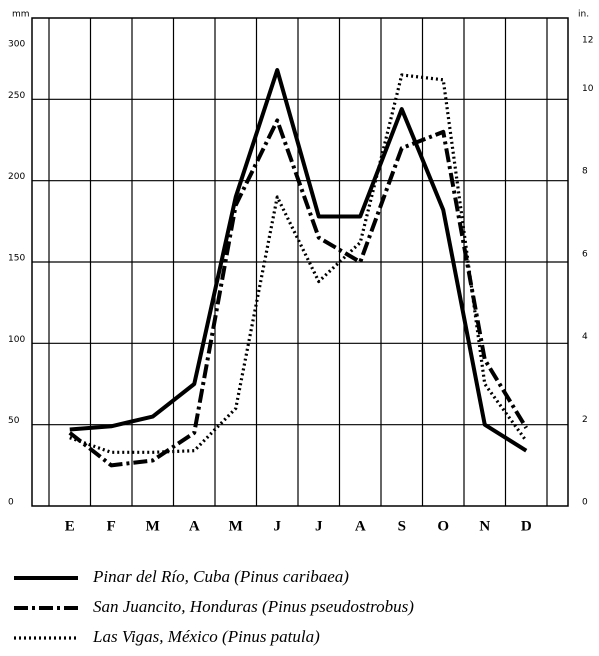  Describe the element at coordinates (16, 96) in the screenshot. I see `y-tick-label: 250` at that location.